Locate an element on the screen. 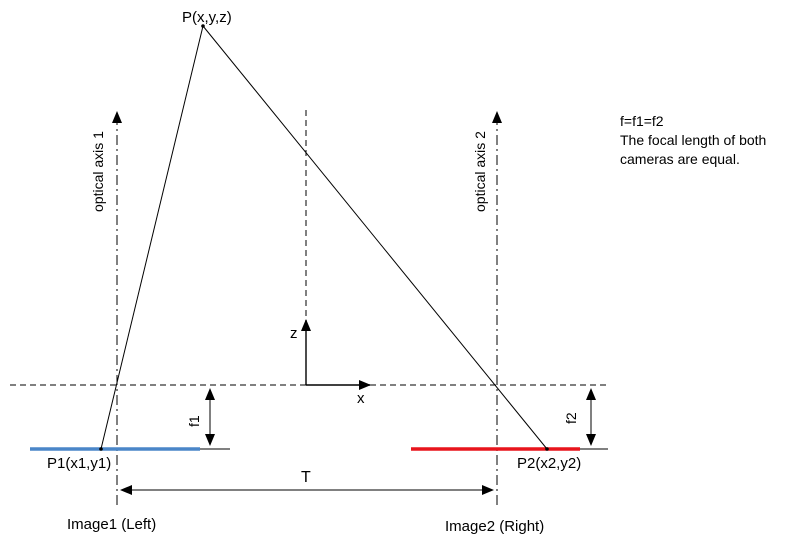  point-p1-marker is located at coordinates (101, 449).